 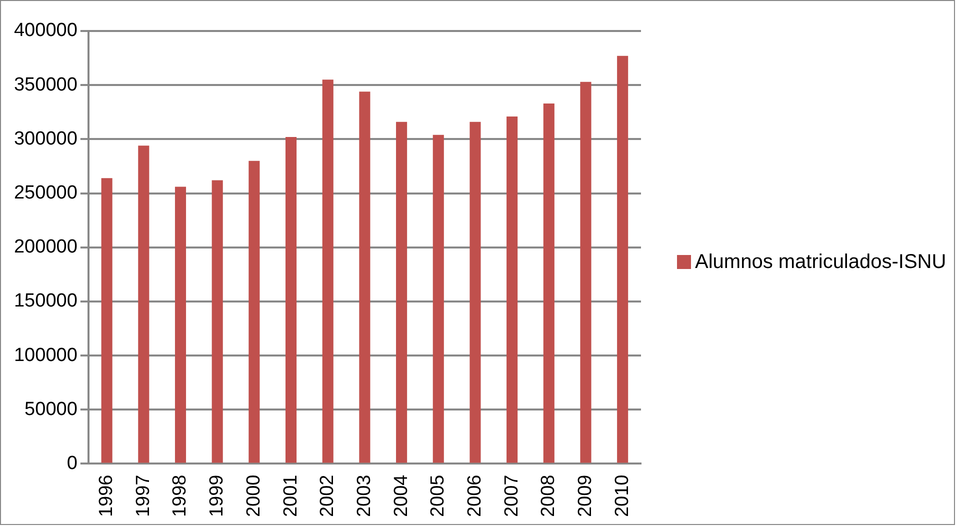 I want to click on y-tick-label: 400000, so click(x=46, y=31).